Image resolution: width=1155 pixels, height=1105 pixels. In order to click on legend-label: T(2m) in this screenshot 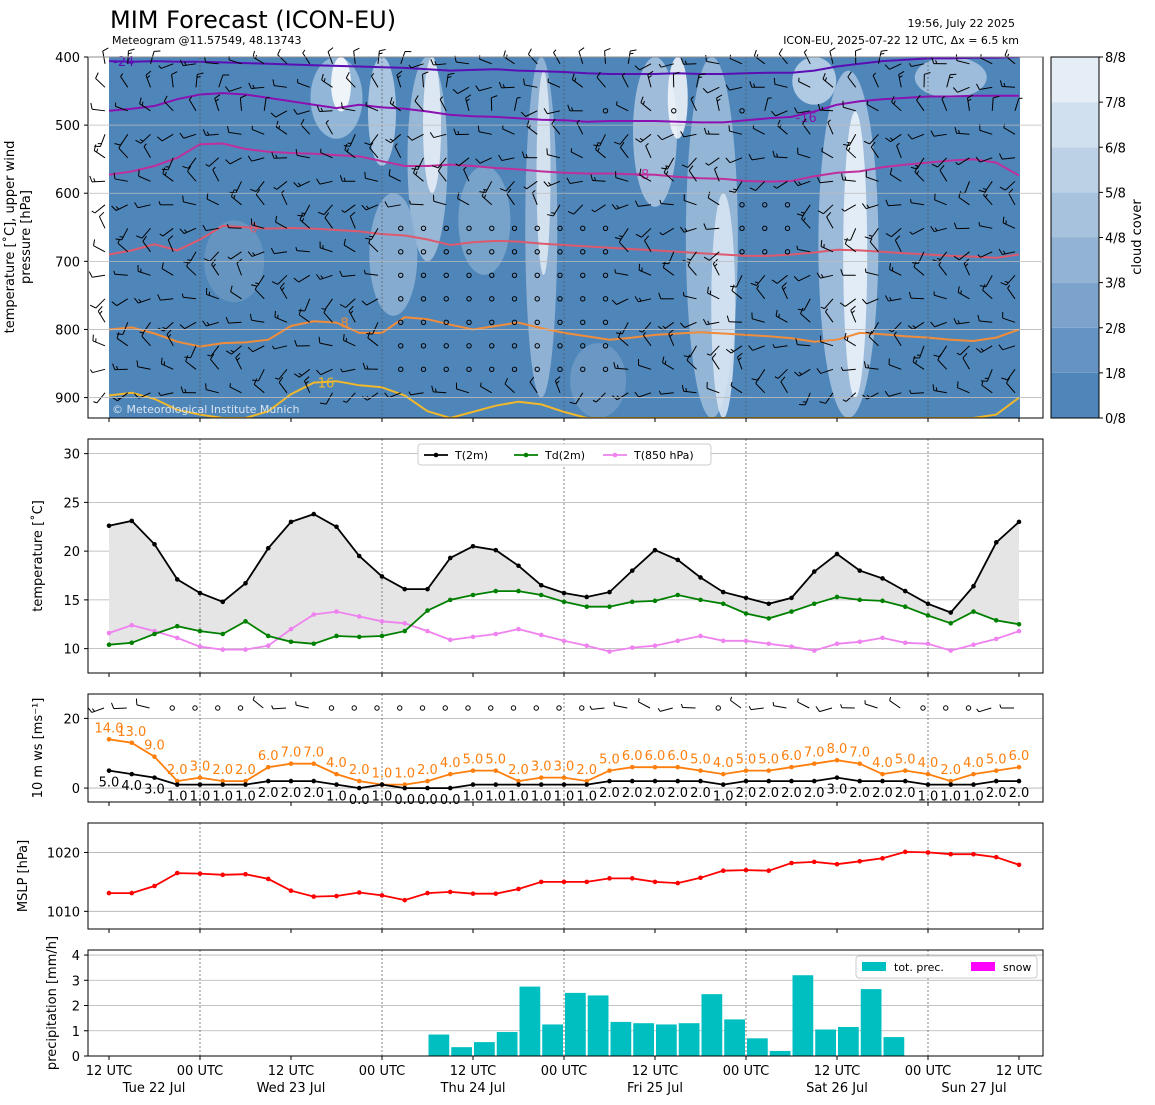, I will do `click(471, 455)`.